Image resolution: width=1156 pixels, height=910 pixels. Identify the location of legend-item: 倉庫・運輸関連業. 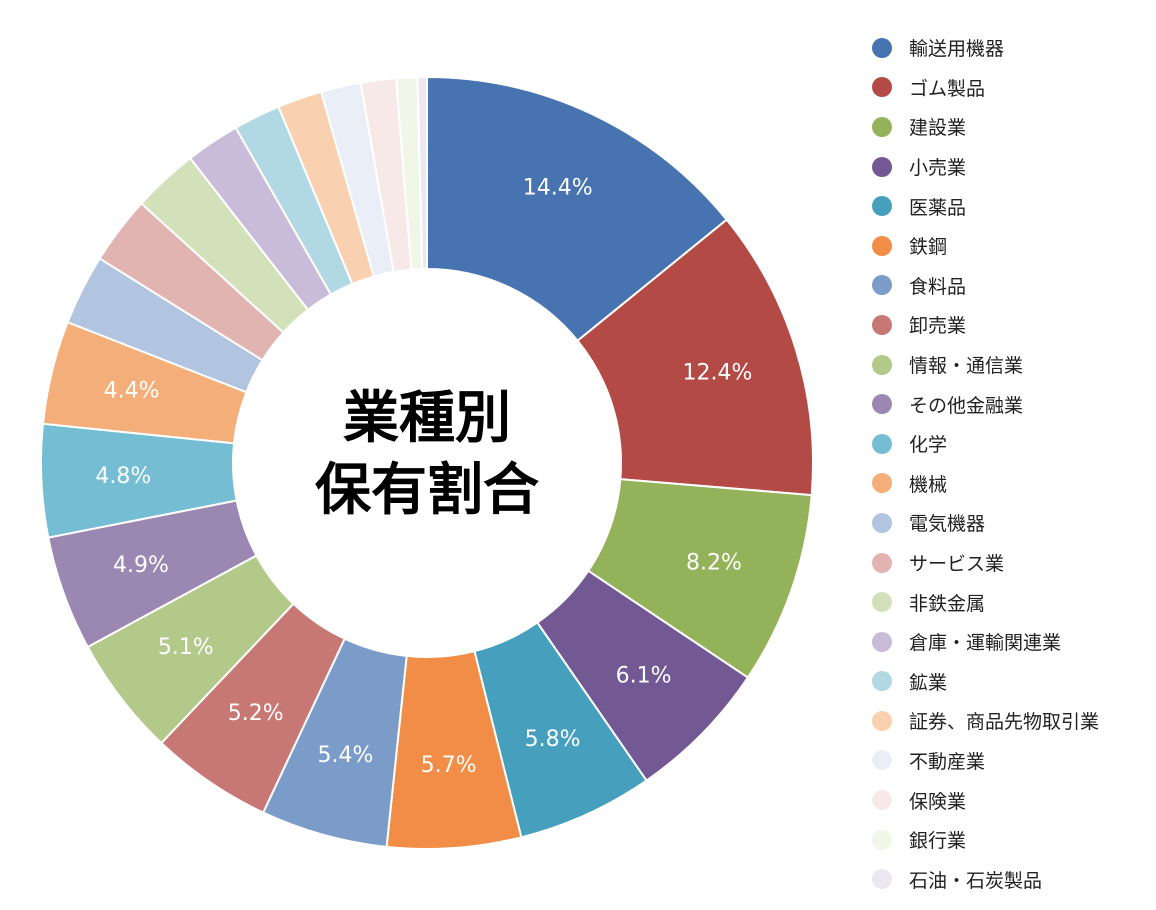
(1012, 642).